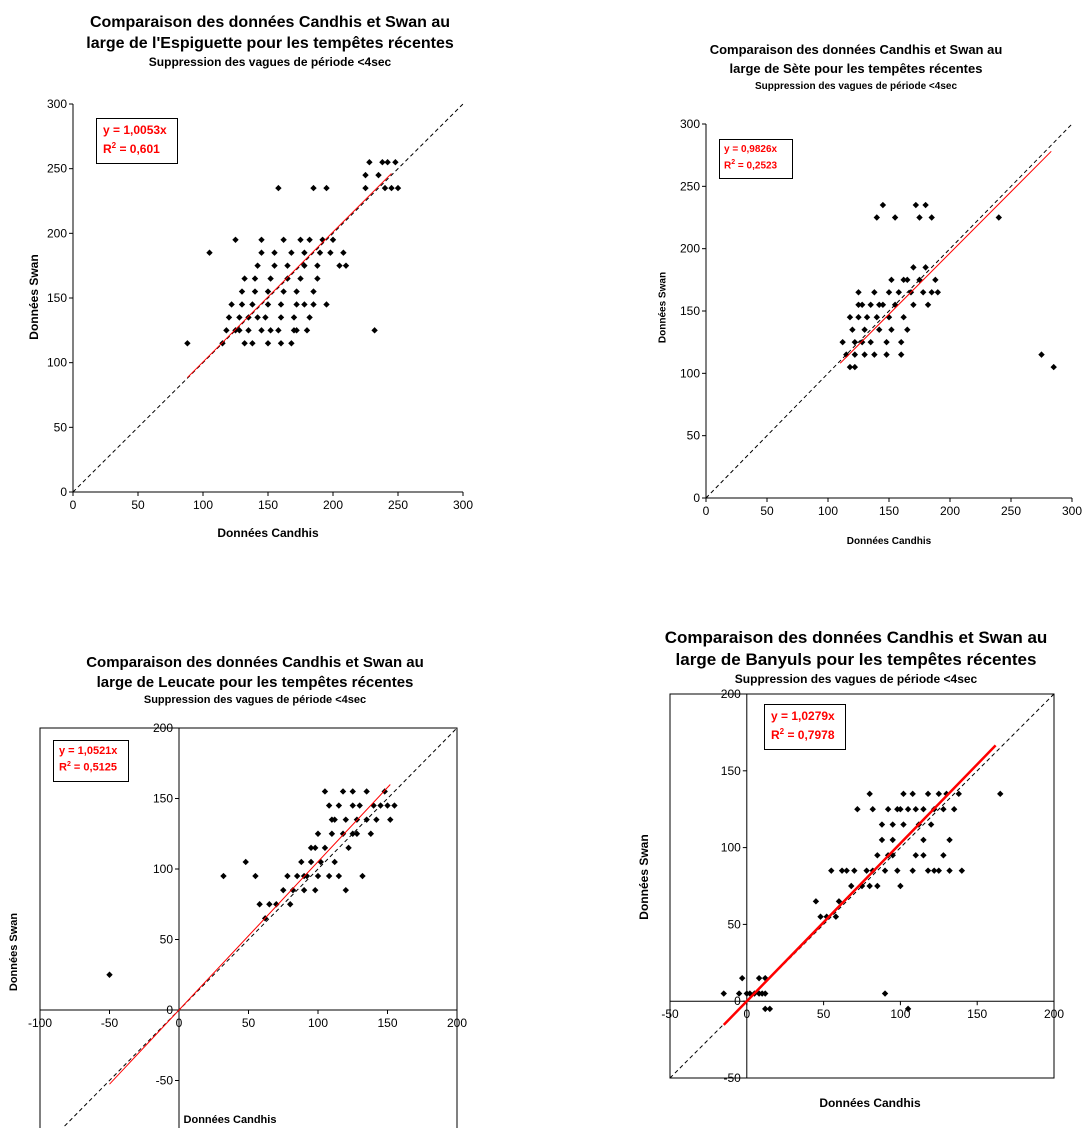  Describe the element at coordinates (131, 148) in the screenshot. I see `r-squared: R2 = 0,601` at that location.